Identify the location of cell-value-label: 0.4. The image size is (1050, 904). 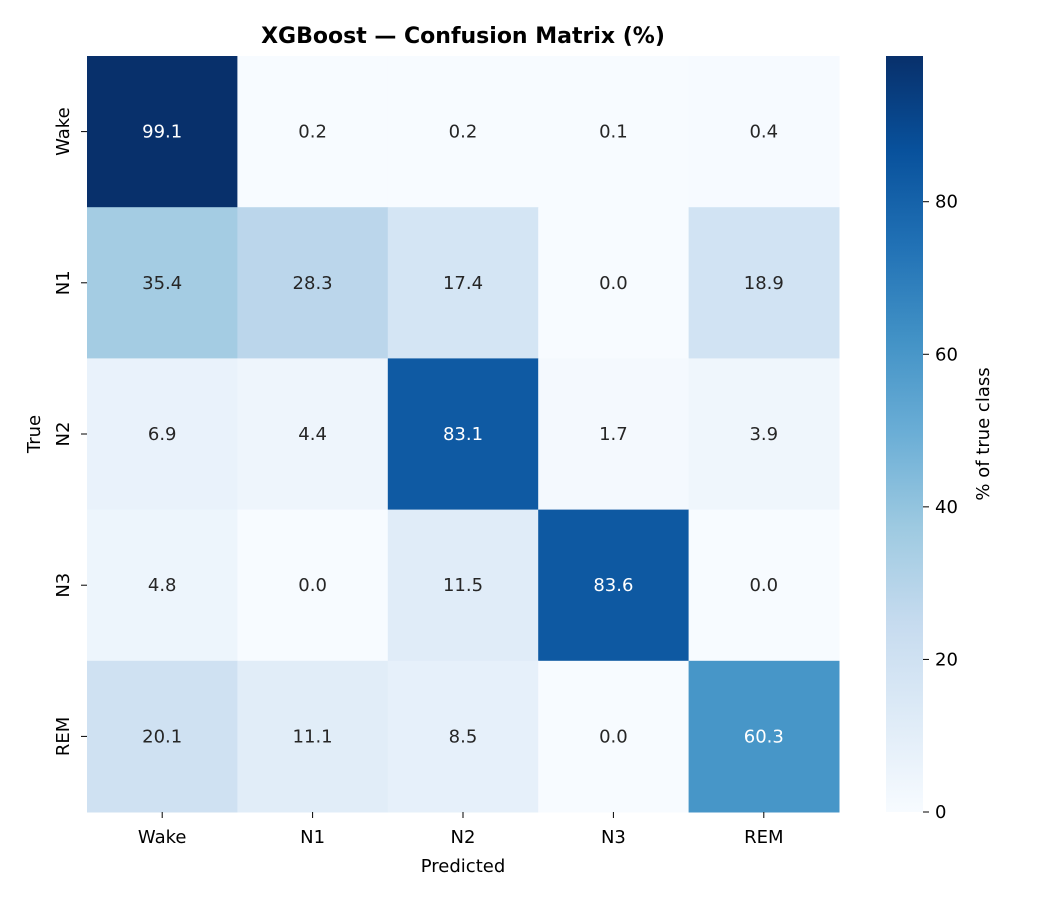
(763, 132).